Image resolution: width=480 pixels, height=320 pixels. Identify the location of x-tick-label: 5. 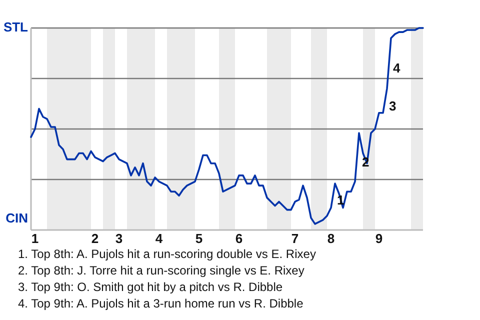
(199, 238).